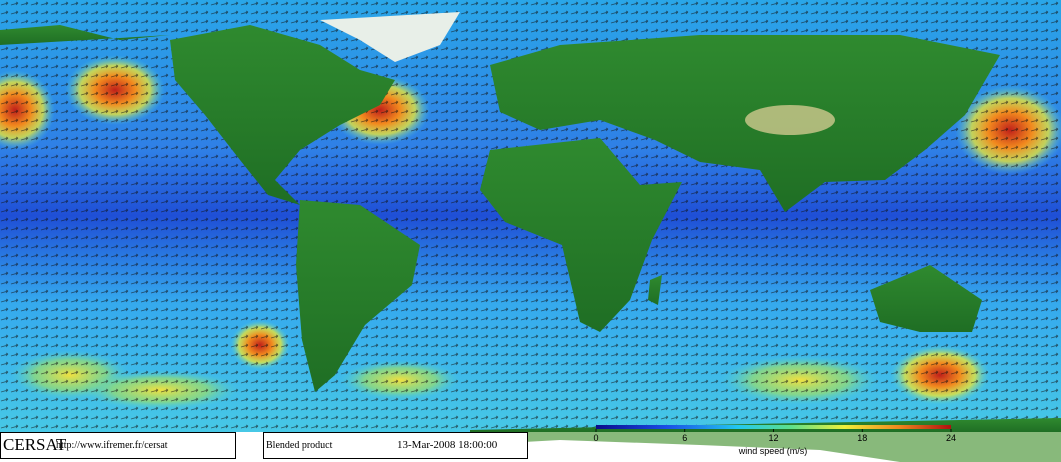 The height and width of the screenshot is (462, 1061). What do you see at coordinates (595, 438) in the screenshot?
I see `colorbar-tick-label: 0` at bounding box center [595, 438].